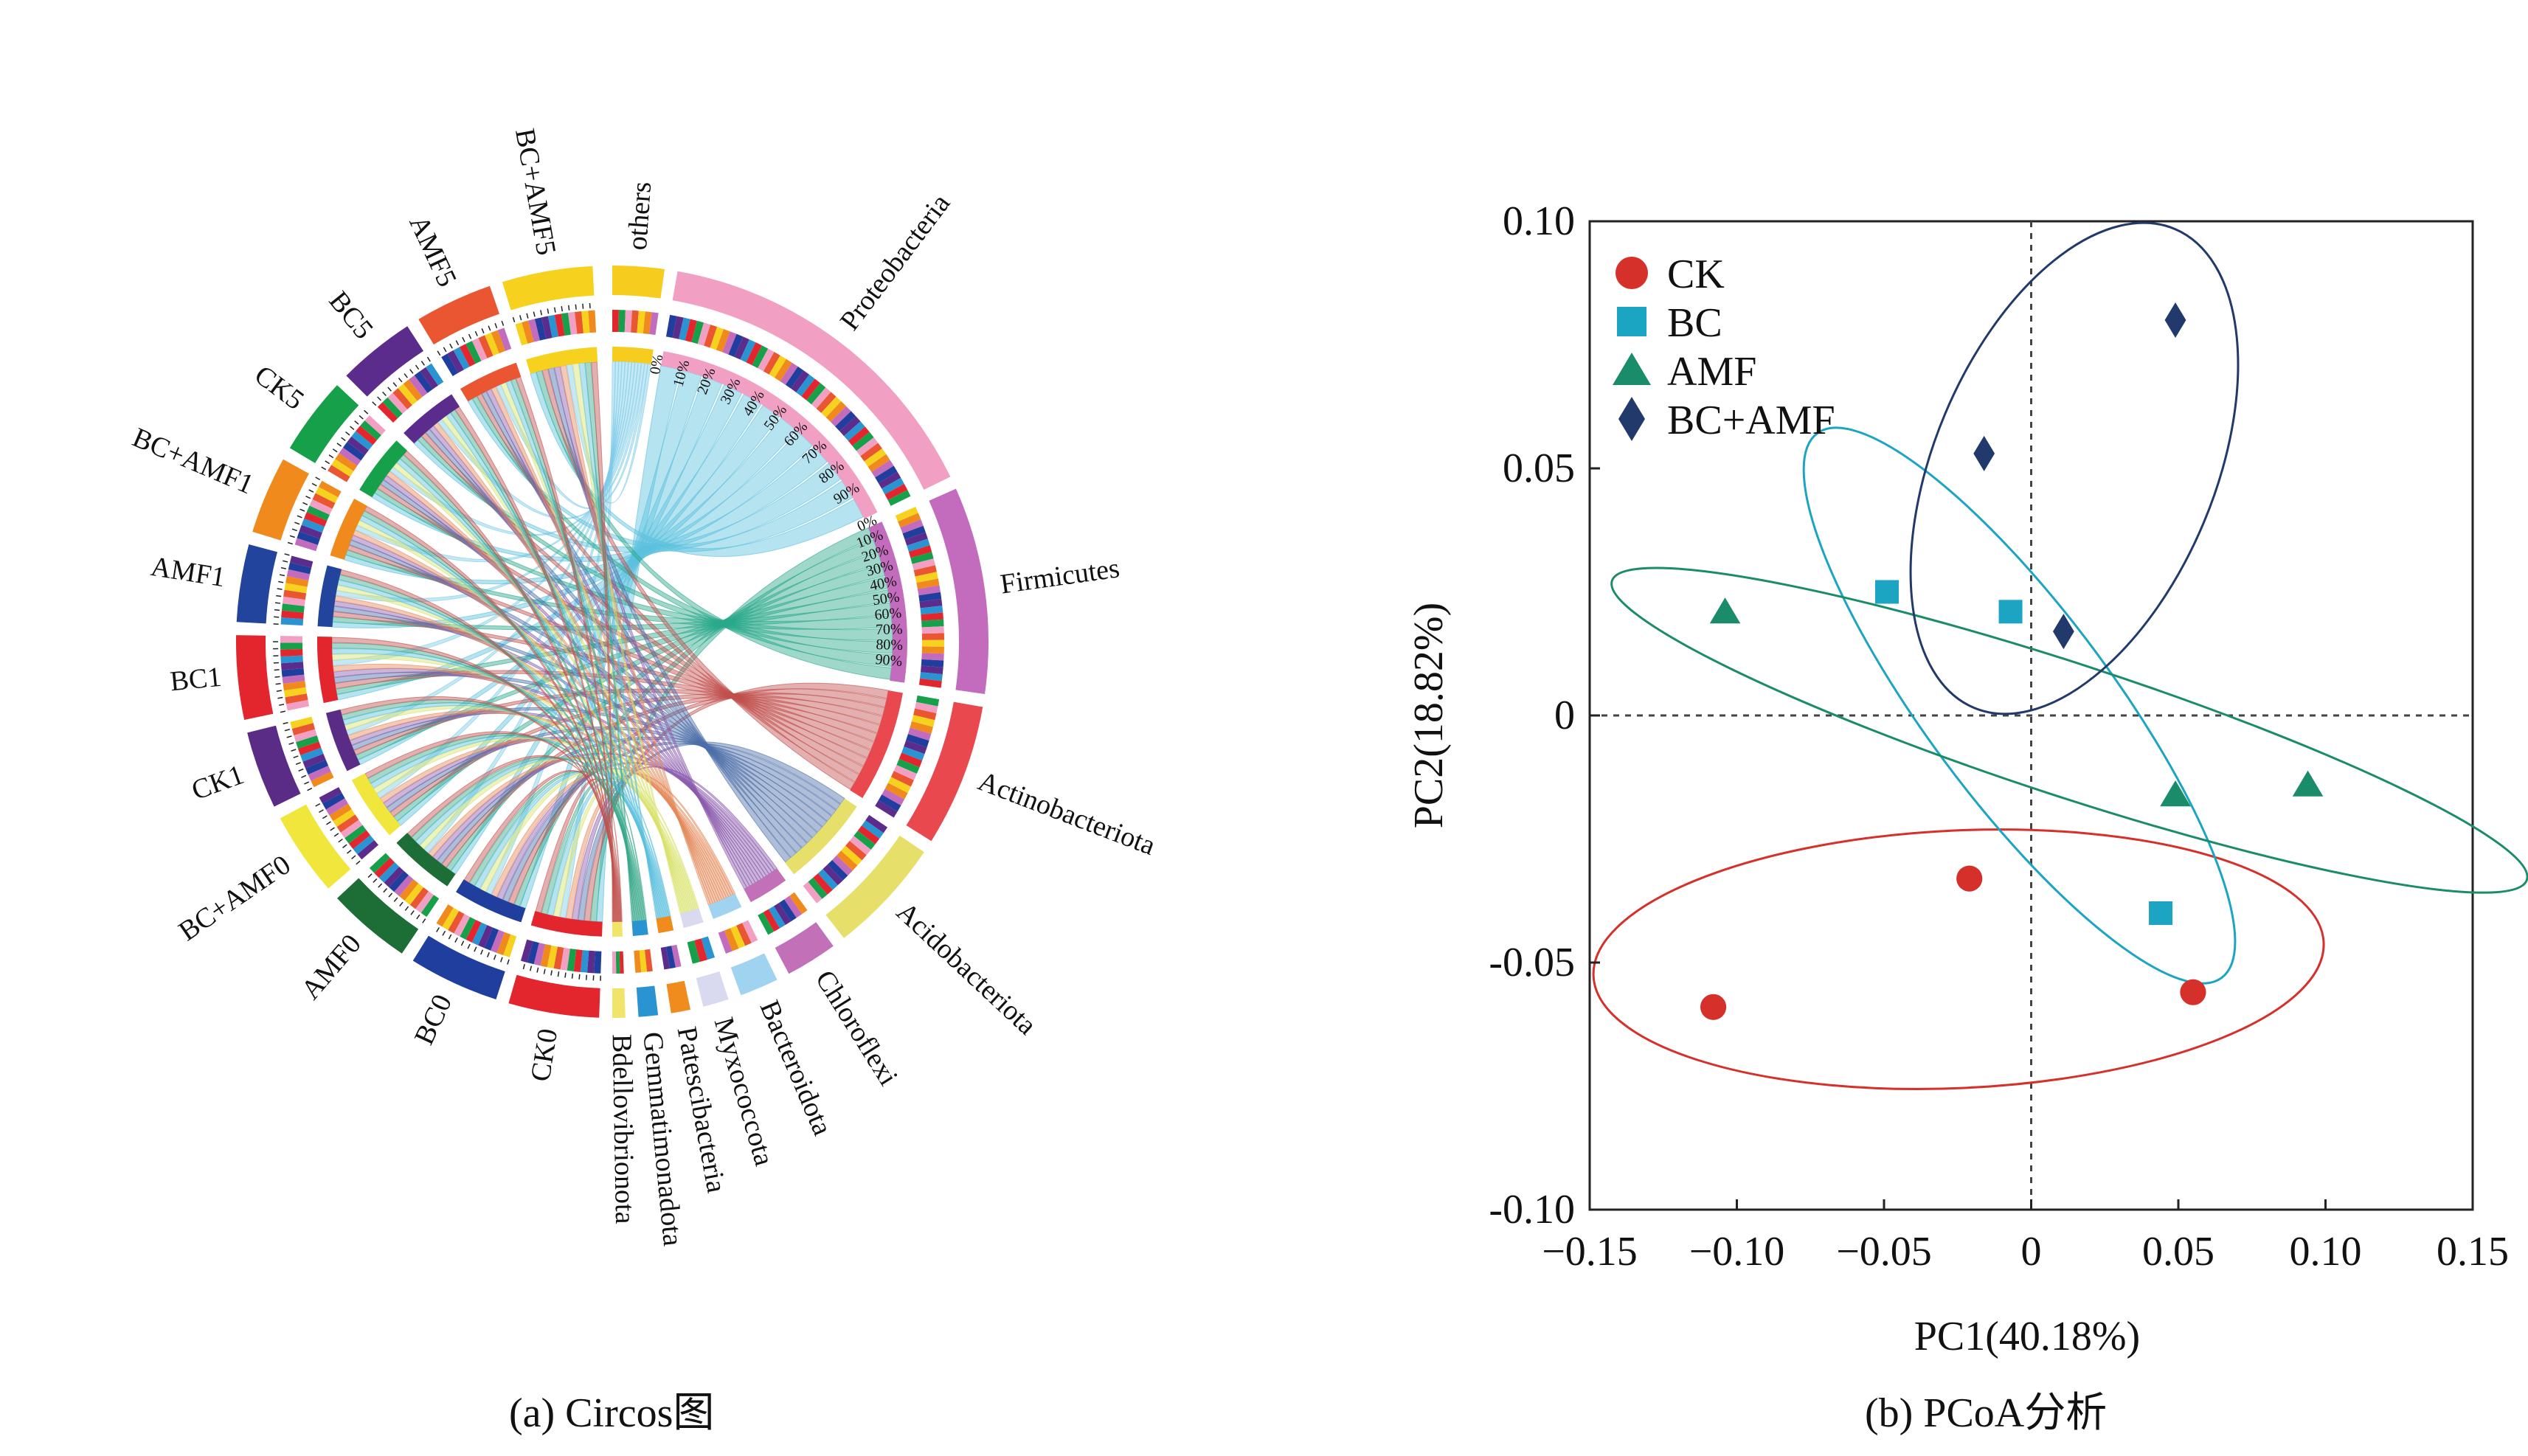 This screenshot has height=1456, width=2528. I want to click on legend-marker-ck, so click(1632, 273).